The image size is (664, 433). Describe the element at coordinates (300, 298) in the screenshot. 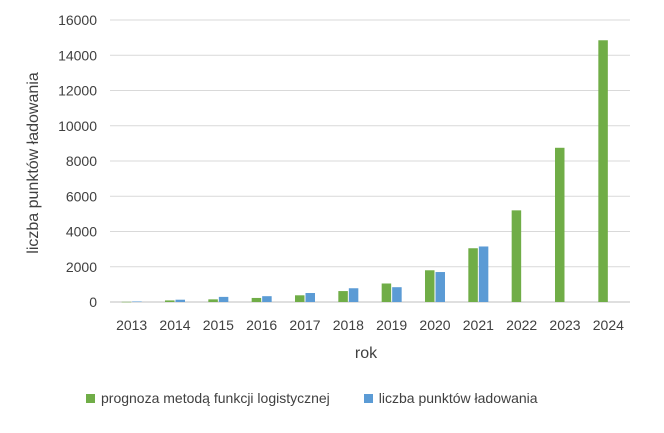

I see `bar-forecast-2017` at that location.